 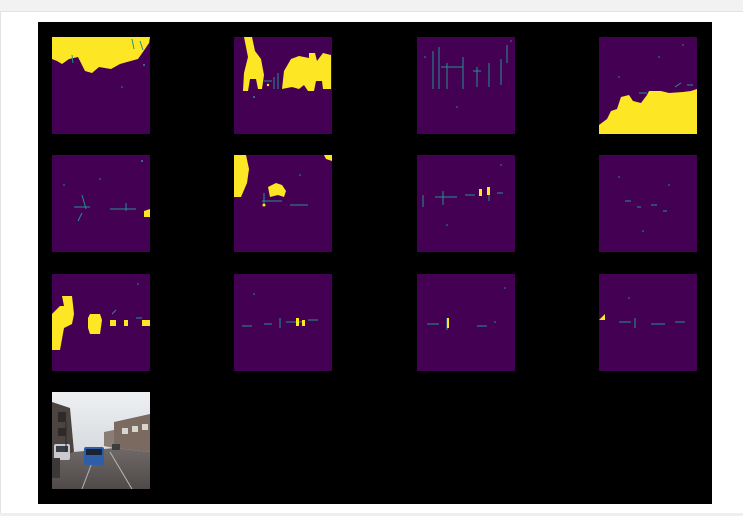 What do you see at coordinates (371, 514) in the screenshot?
I see `cell-bottom-border` at bounding box center [371, 514].